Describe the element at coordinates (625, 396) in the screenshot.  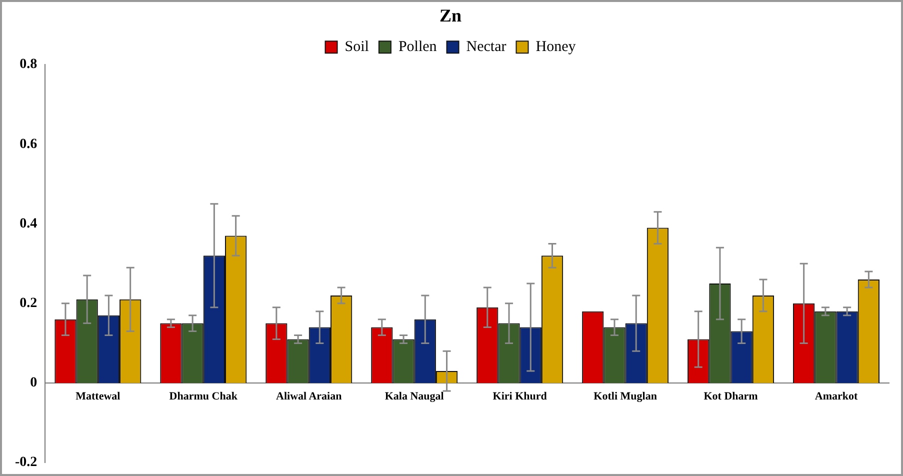
I see `x-tick-label: Kotli Muglan` at that location.